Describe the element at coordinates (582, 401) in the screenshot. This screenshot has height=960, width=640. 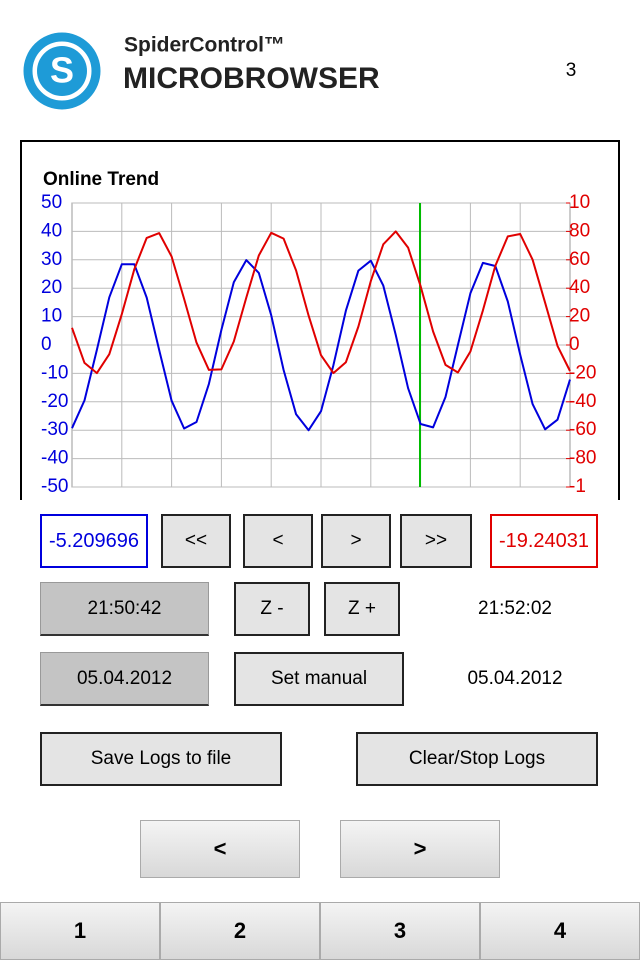
I see `y2-tick-label: -40` at that location.